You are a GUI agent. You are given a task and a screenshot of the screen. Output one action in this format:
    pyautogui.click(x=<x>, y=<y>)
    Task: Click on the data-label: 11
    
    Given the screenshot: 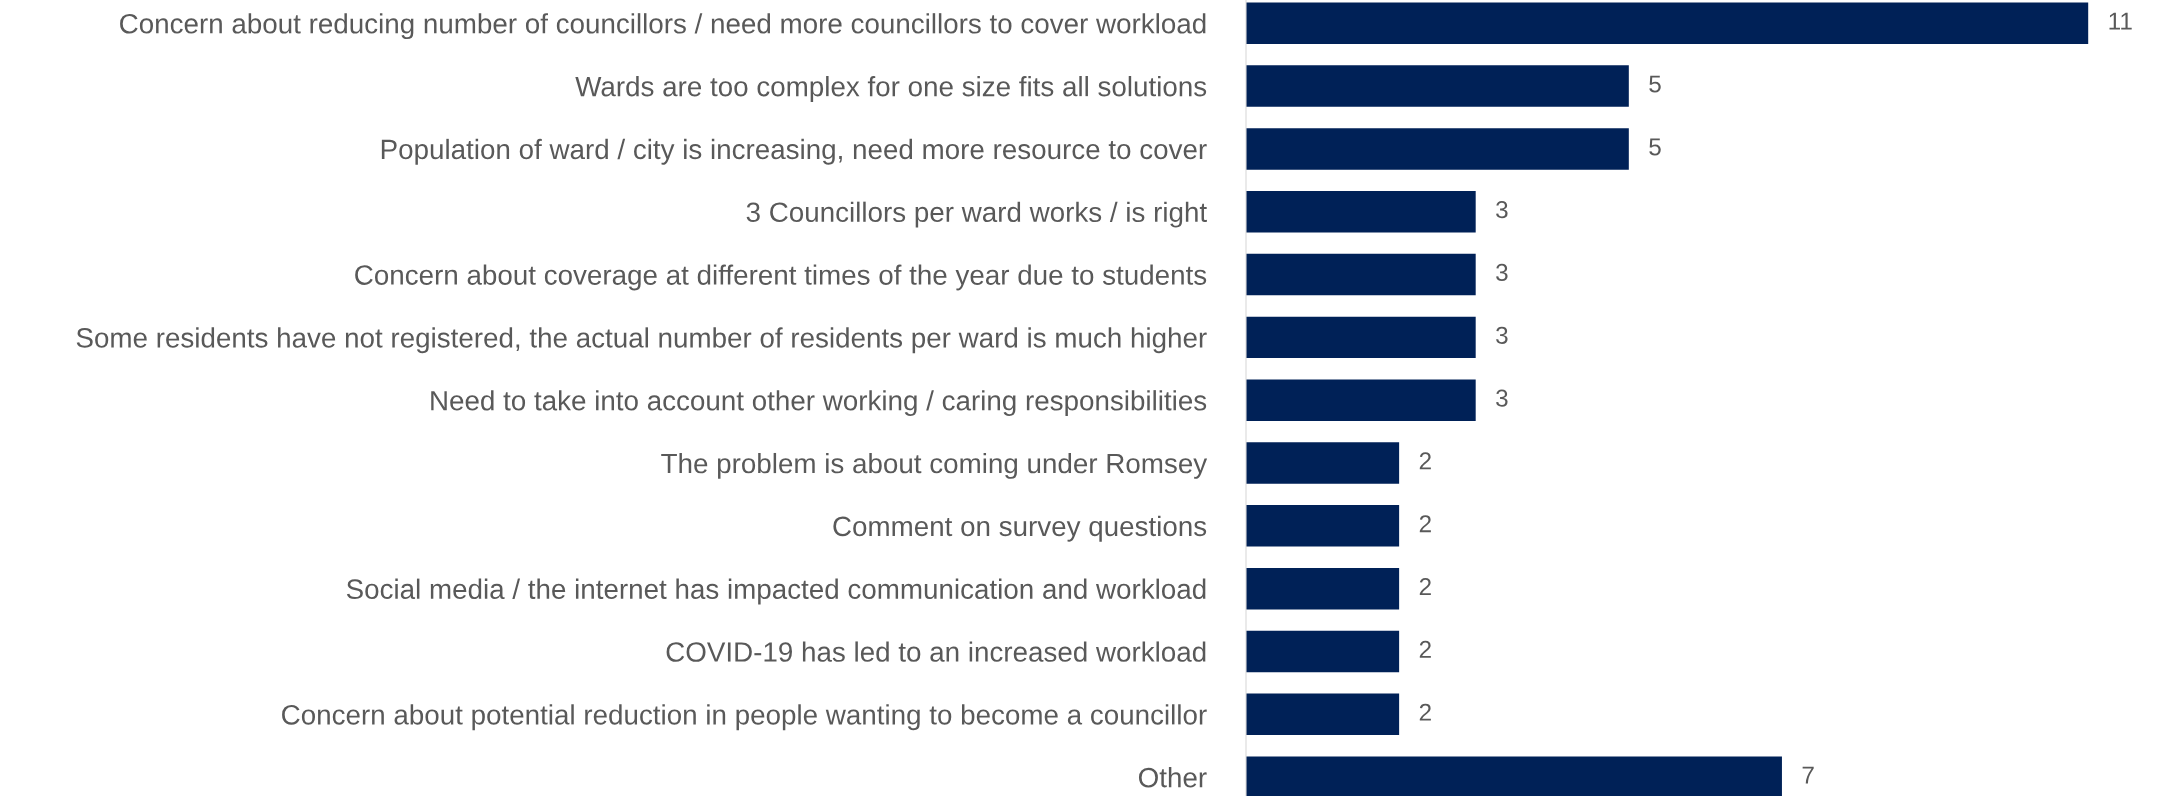 What is the action you would take?
    pyautogui.click(x=2120, y=21)
    